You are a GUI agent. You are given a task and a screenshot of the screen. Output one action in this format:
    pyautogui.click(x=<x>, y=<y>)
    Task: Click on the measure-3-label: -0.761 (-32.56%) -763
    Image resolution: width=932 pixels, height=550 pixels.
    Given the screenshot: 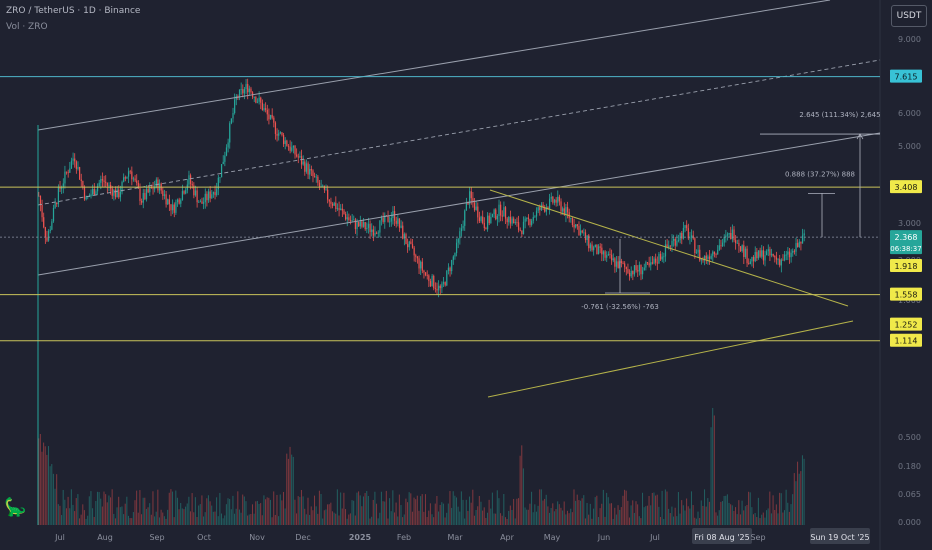 What is the action you would take?
    pyautogui.click(x=620, y=307)
    